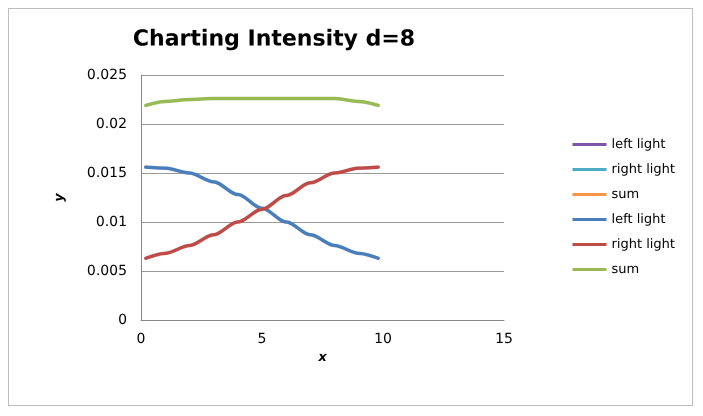  I want to click on x-tick-label: 5, so click(262, 339).